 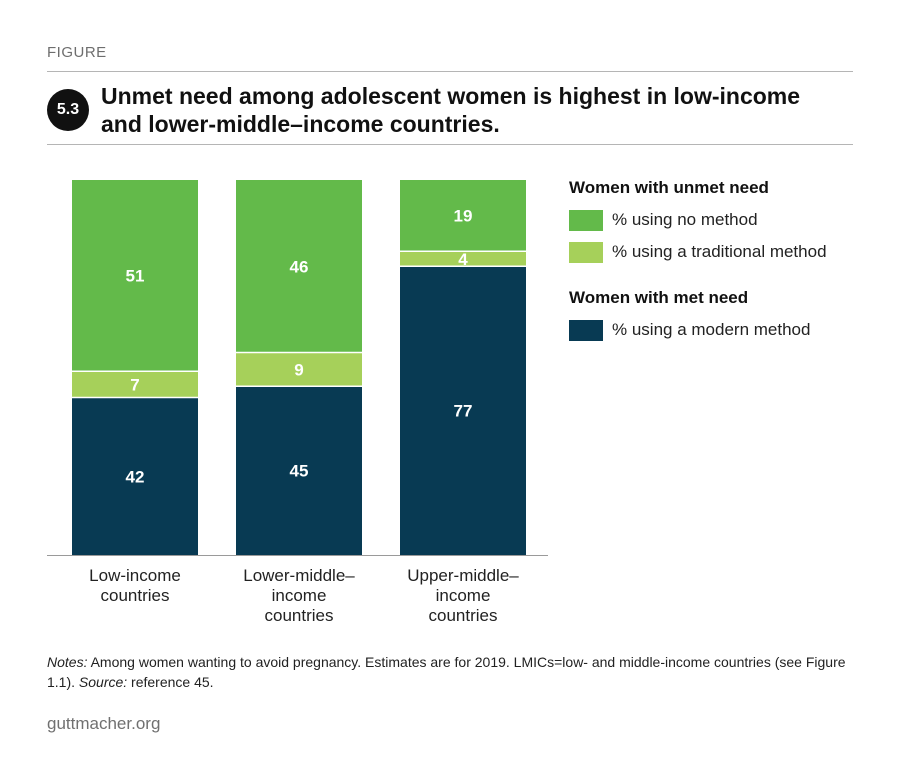 I want to click on legend-swatch-modern-method, so click(x=586, y=330).